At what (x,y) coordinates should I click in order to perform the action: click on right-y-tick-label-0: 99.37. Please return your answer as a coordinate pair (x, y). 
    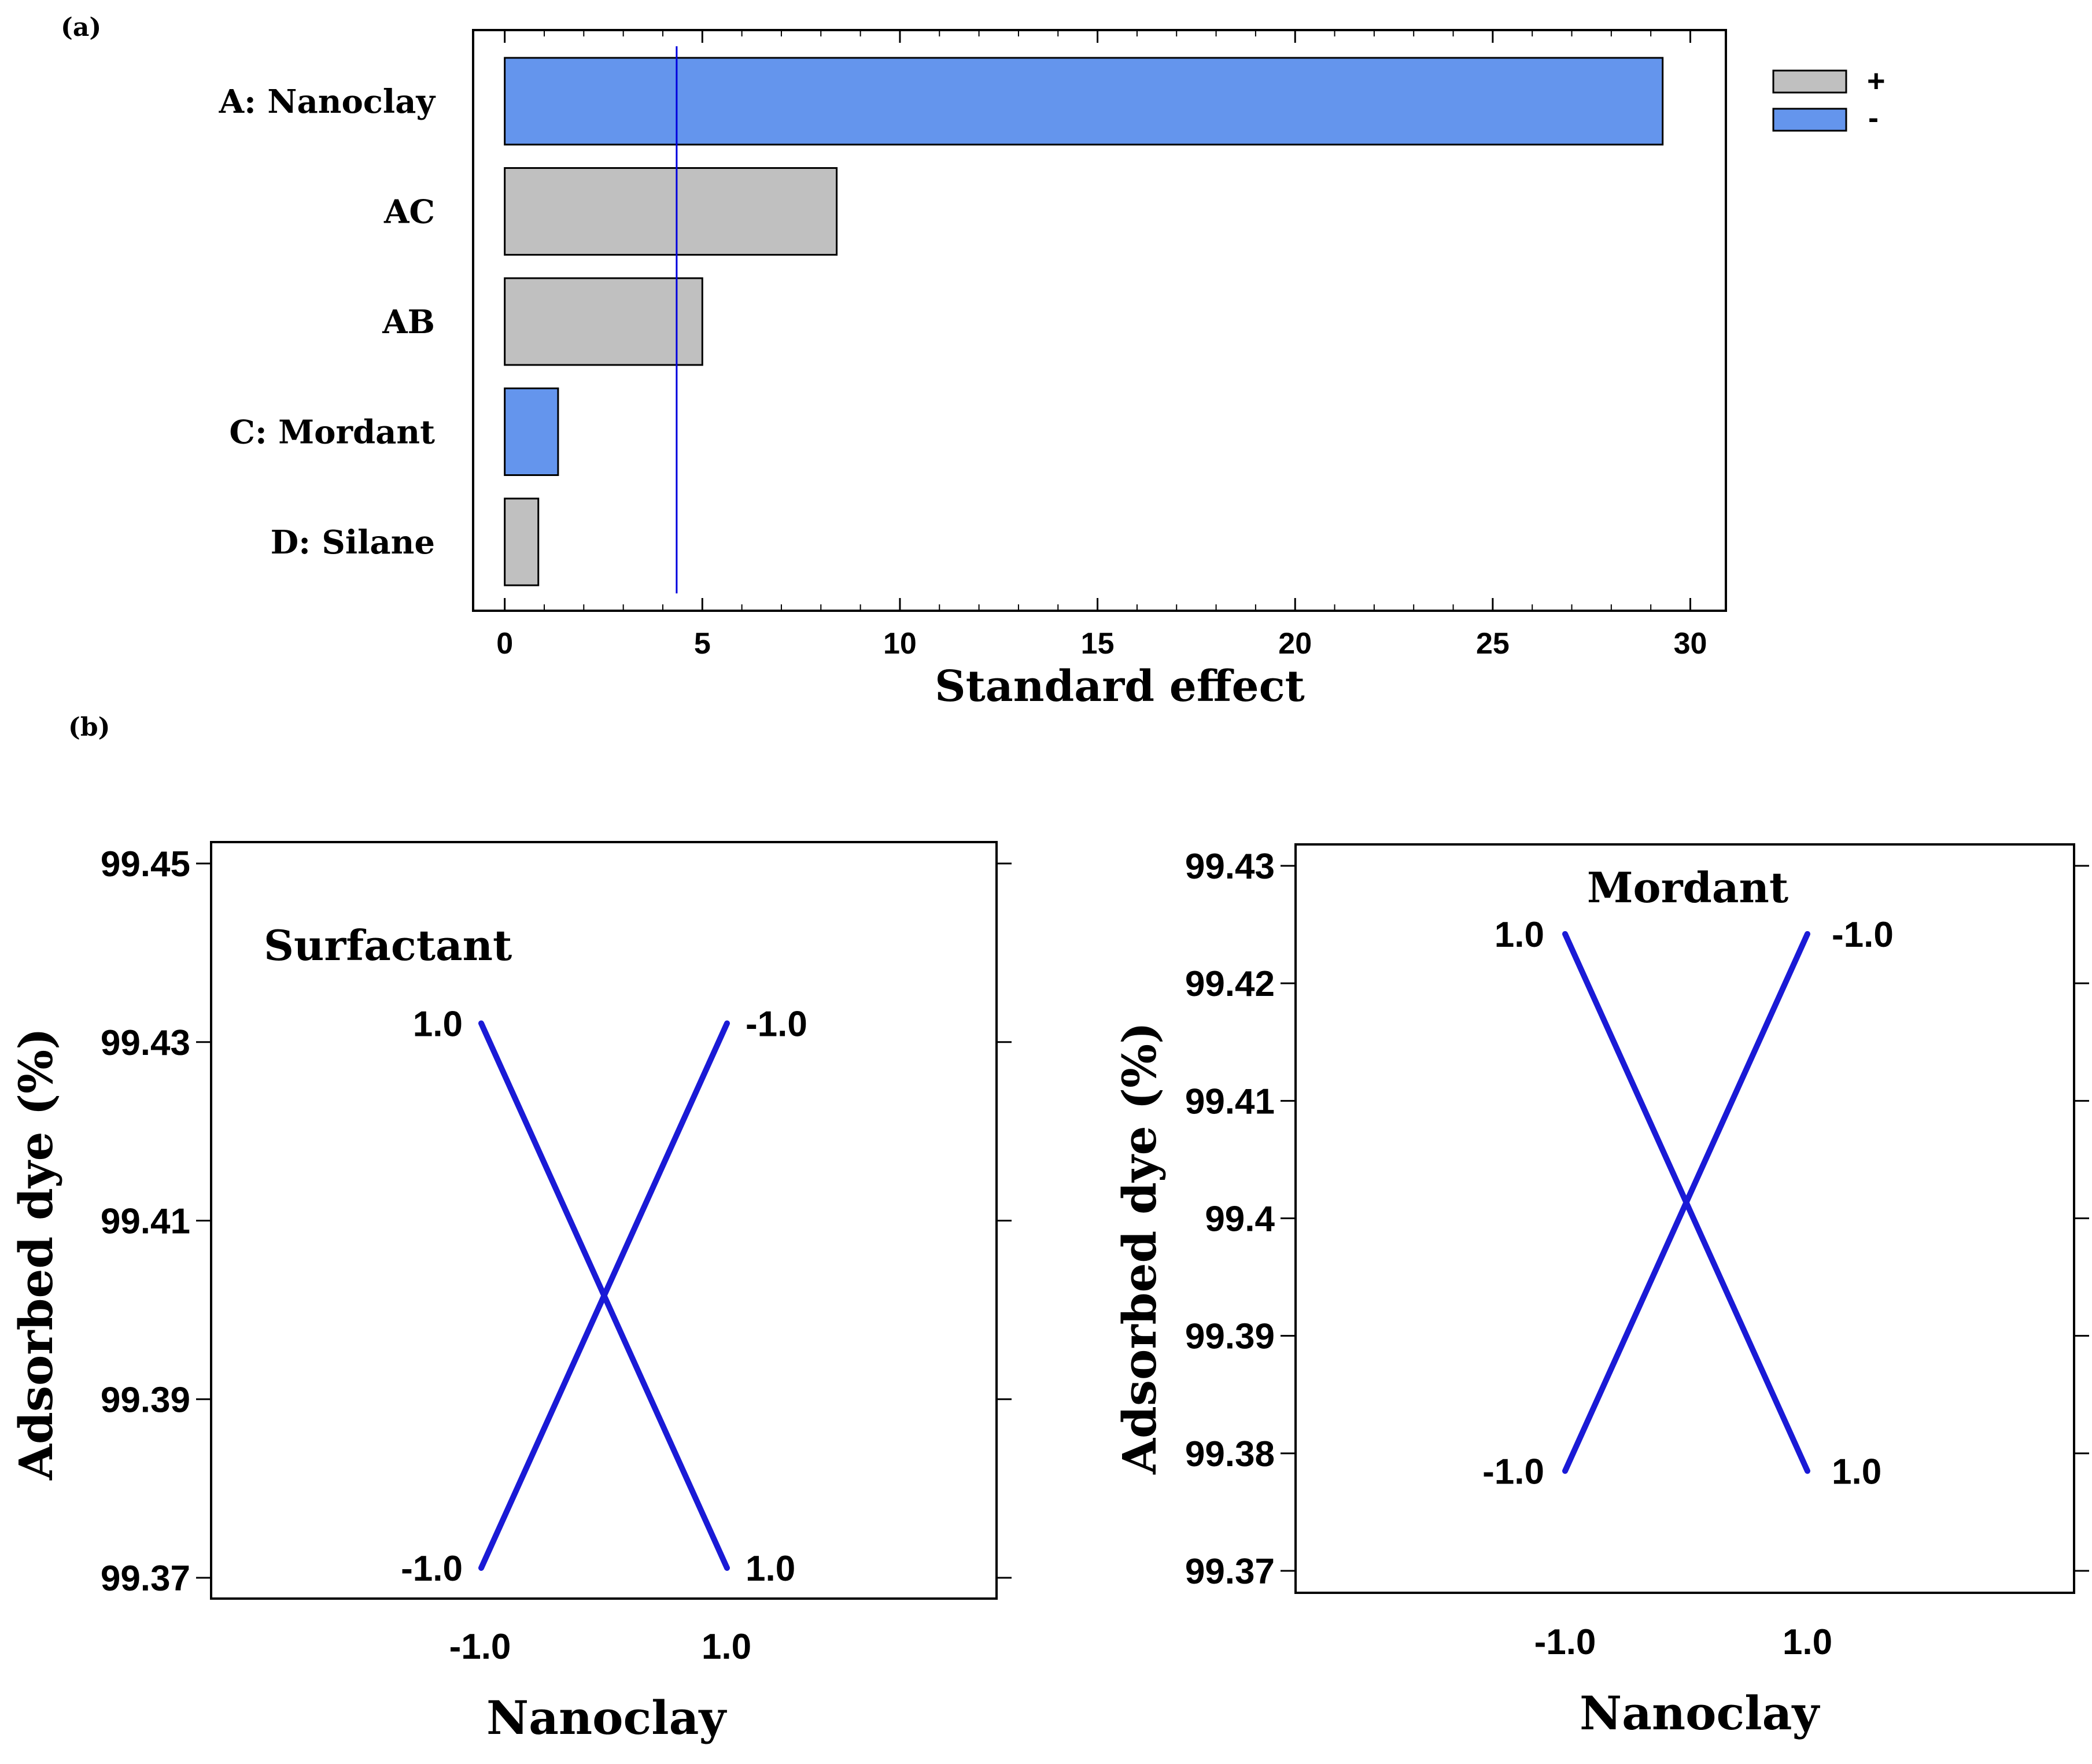
    Looking at the image, I should click on (1230, 1572).